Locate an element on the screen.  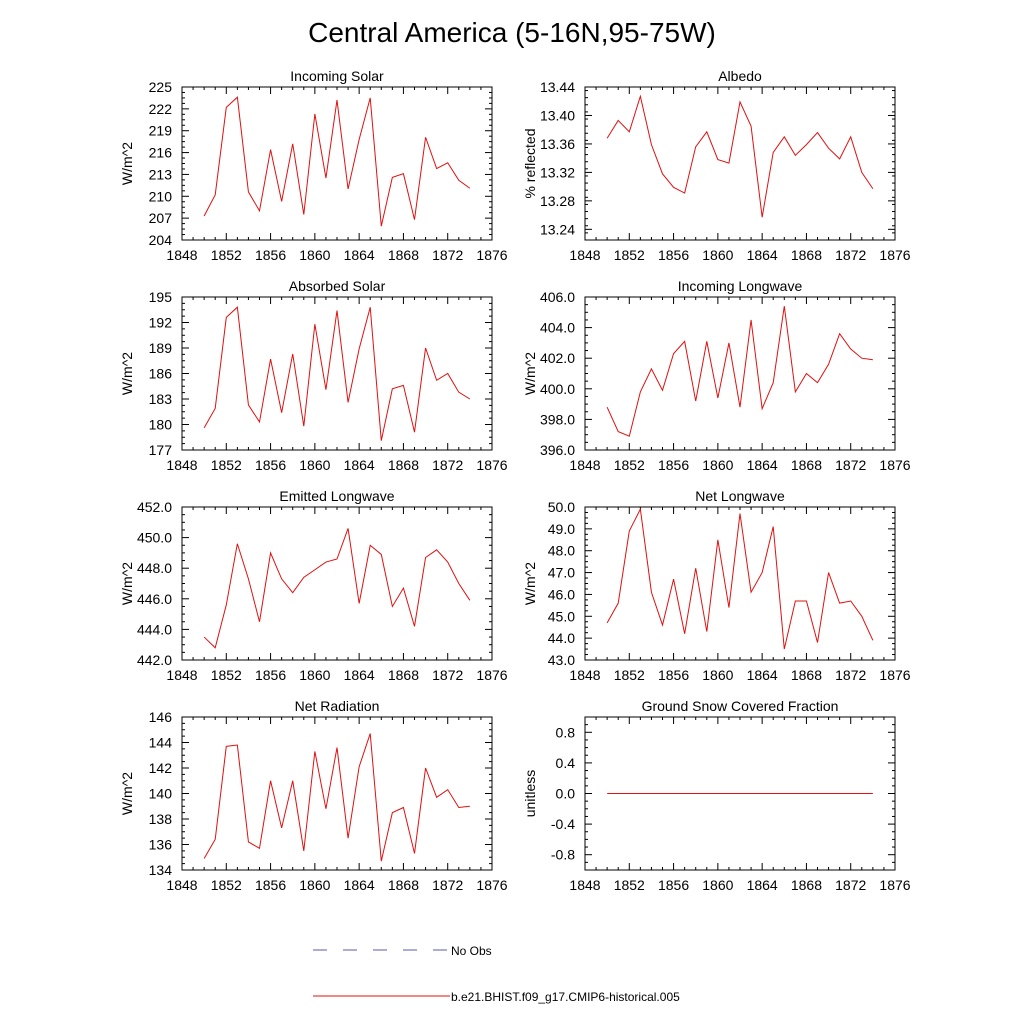
y-tick-label: 216 is located at coordinates (161, 153).